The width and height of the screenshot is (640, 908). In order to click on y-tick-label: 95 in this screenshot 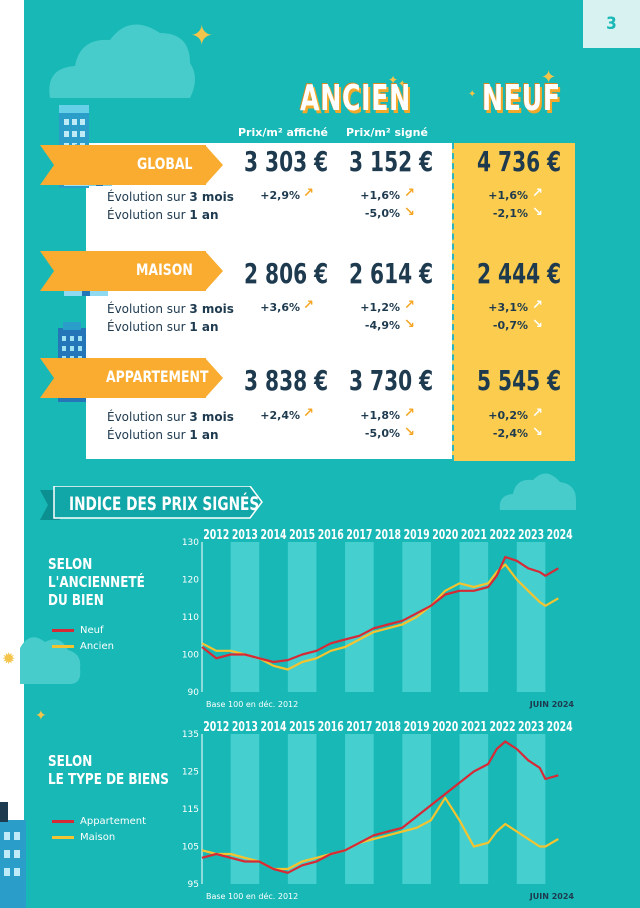, I will do `click(193, 885)`.